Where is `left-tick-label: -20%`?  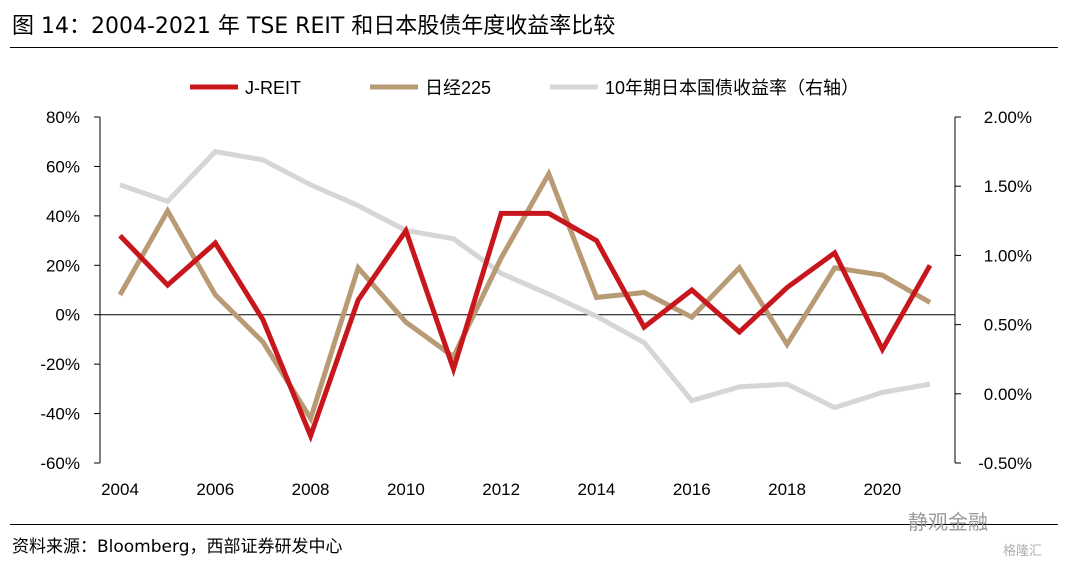 left-tick-label: -20% is located at coordinates (60, 364).